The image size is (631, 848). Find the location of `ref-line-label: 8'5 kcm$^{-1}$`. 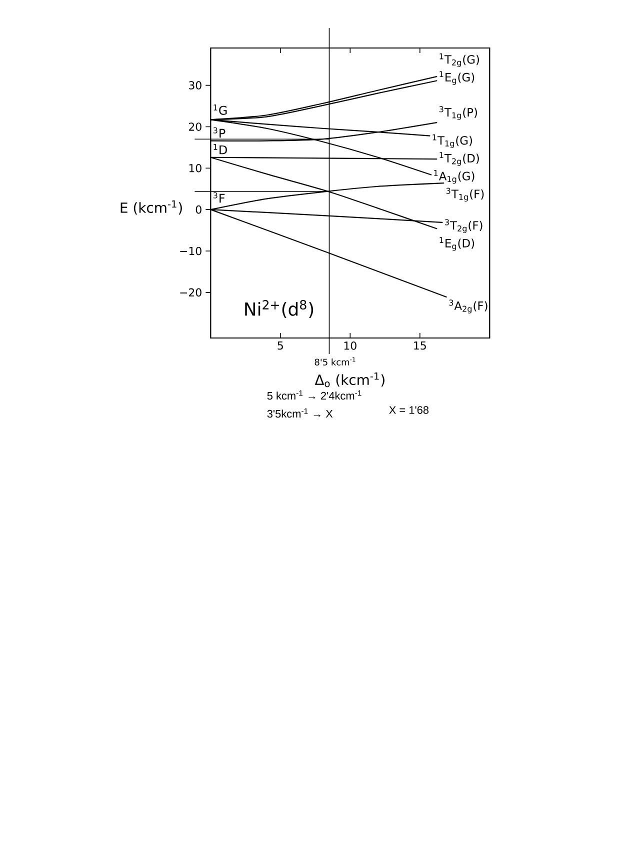

ref-line-label: 8'5 kcm$^{-1}$ is located at coordinates (335, 361).